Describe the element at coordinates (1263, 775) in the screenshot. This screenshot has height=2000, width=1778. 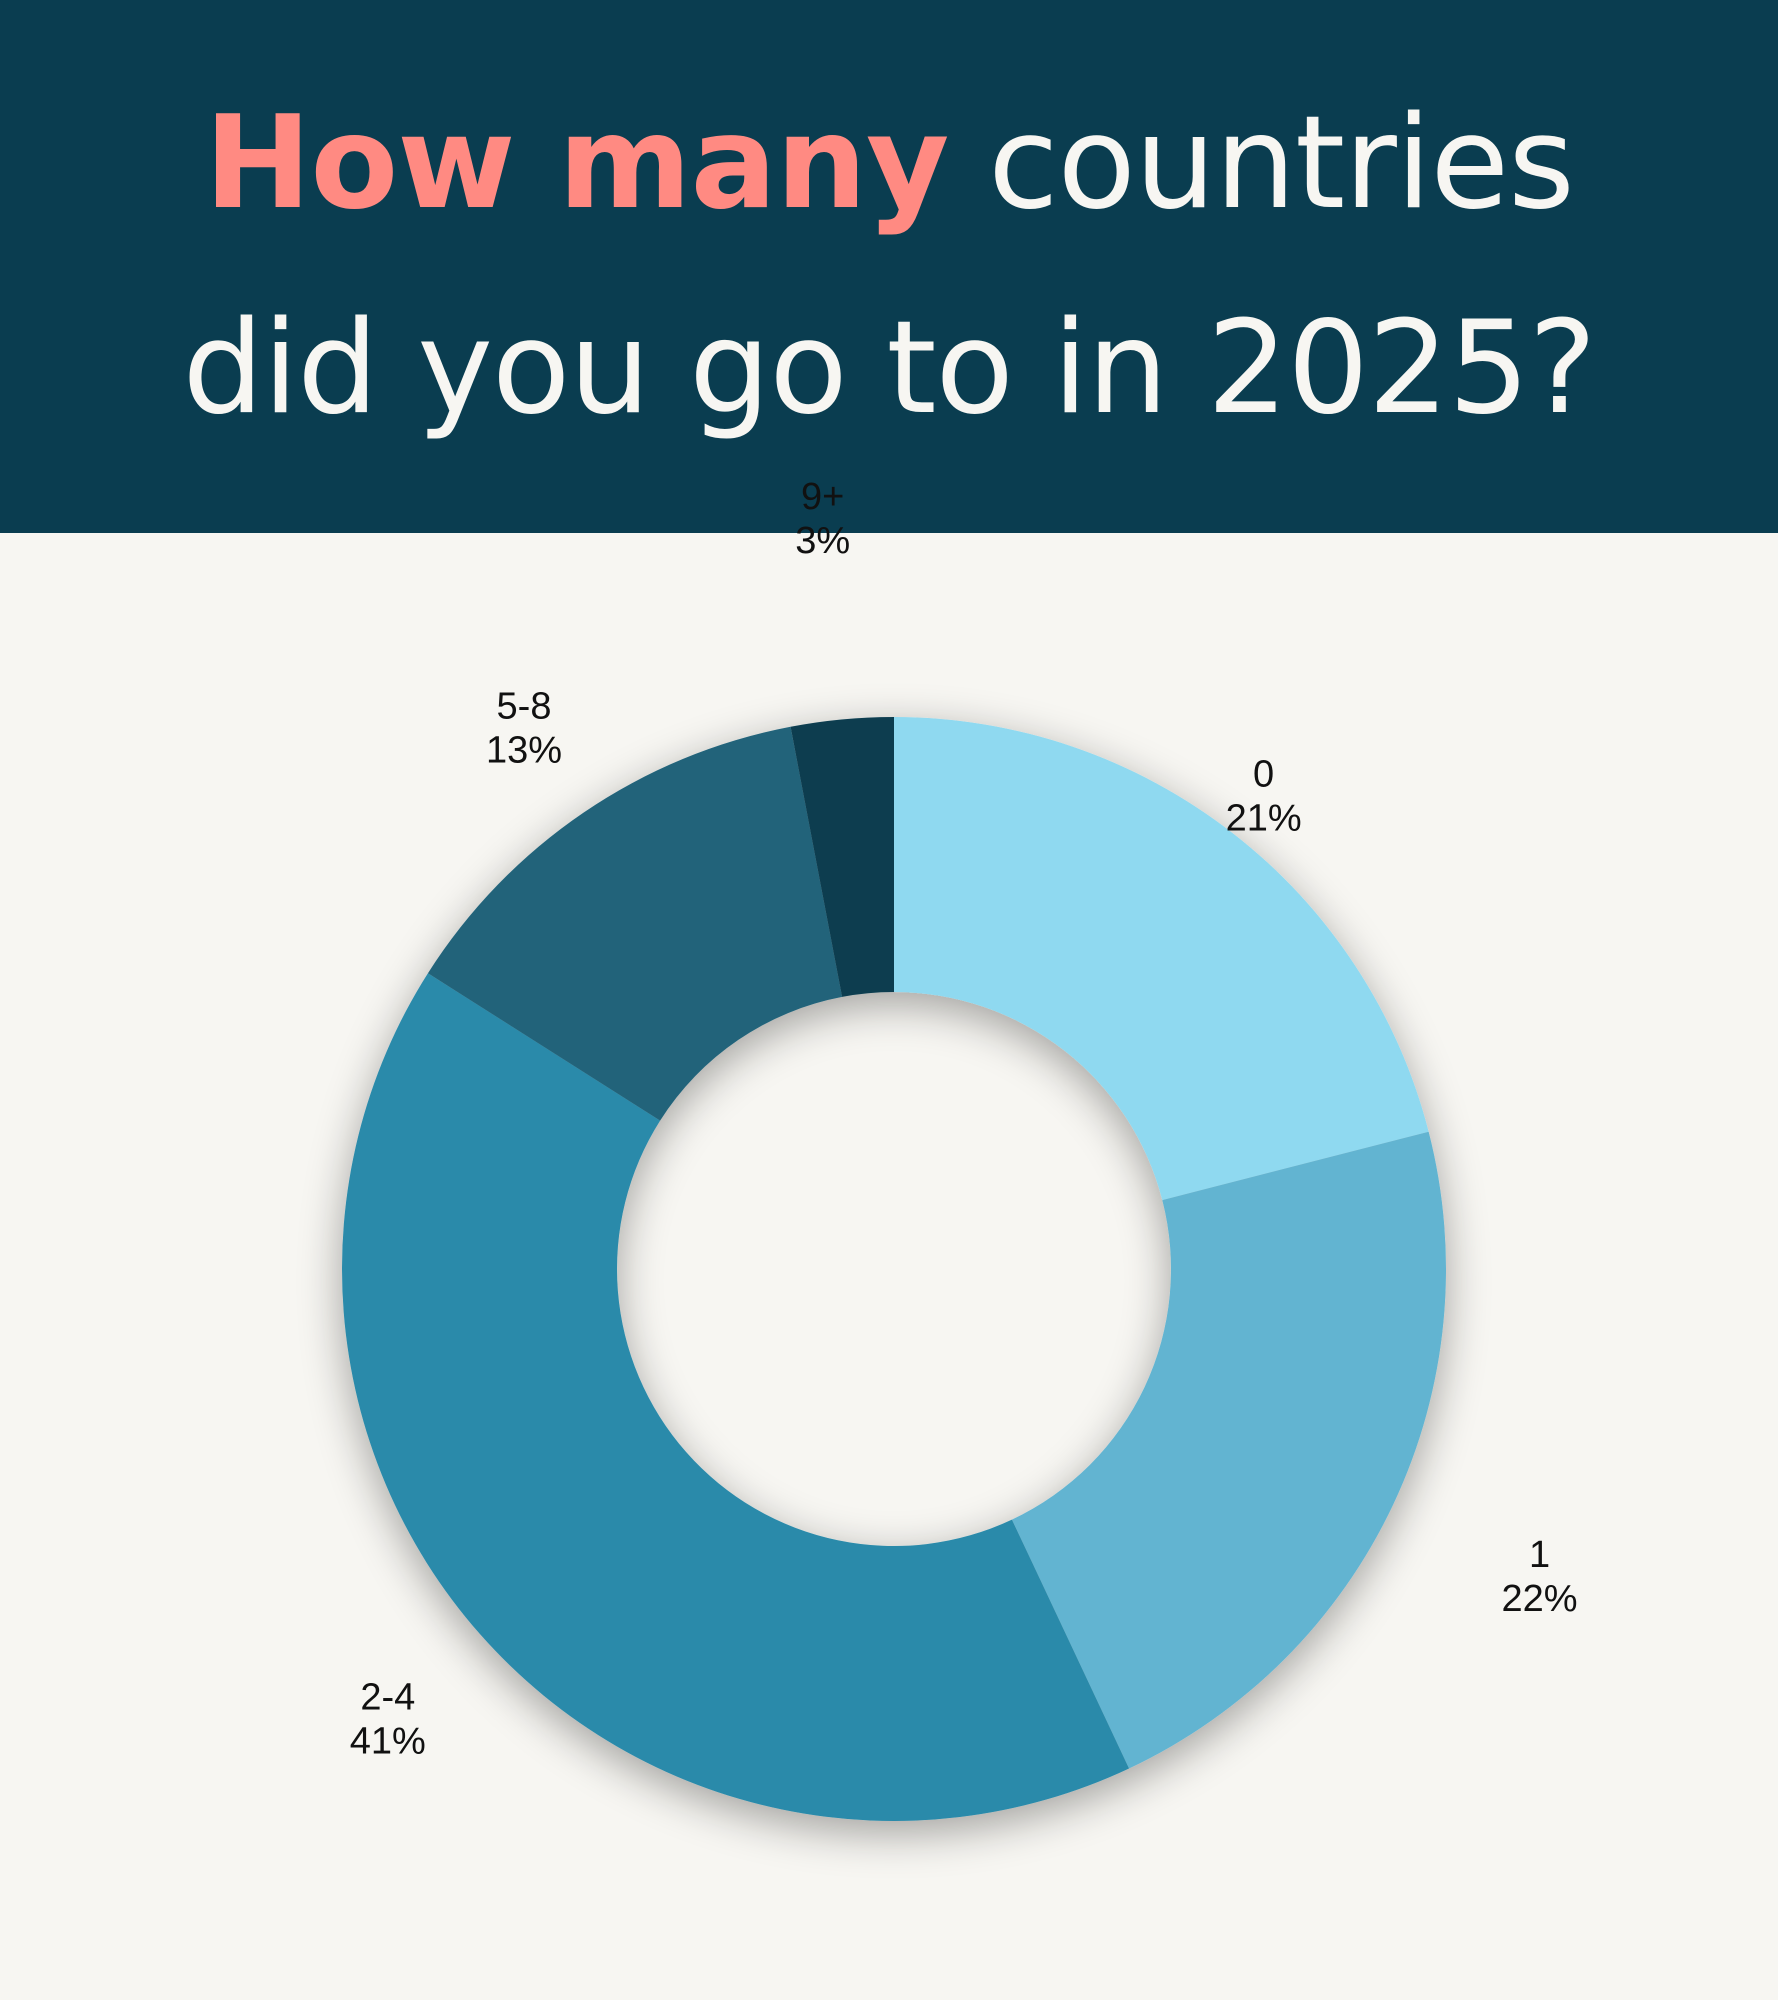
I see `slice-category-label: 0` at that location.